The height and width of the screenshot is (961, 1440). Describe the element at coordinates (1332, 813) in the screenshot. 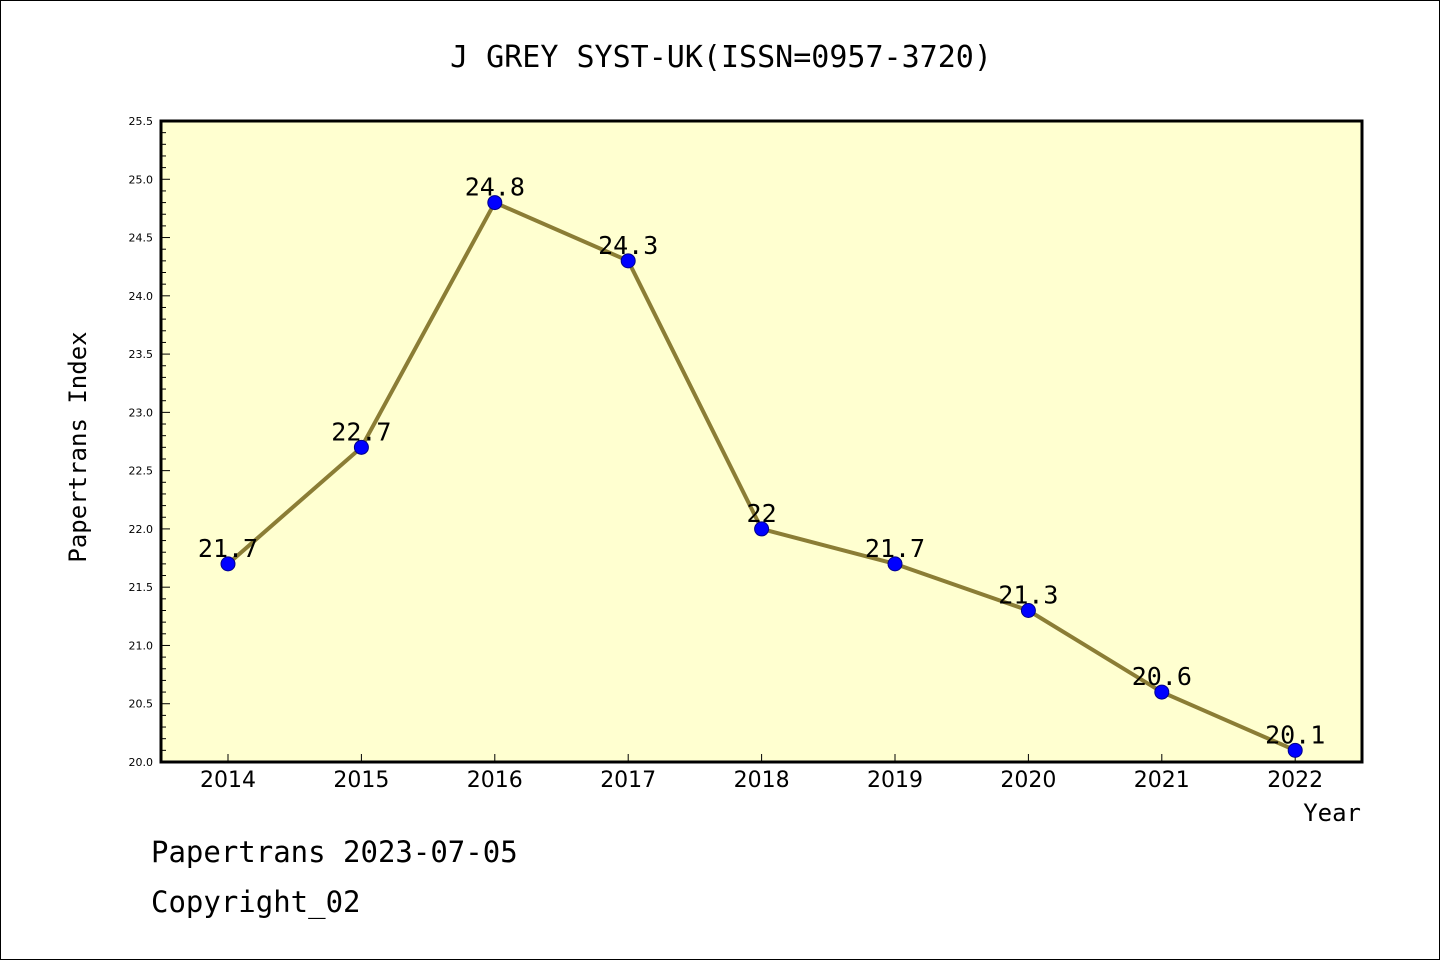

I see `x-axis-title: Year` at that location.